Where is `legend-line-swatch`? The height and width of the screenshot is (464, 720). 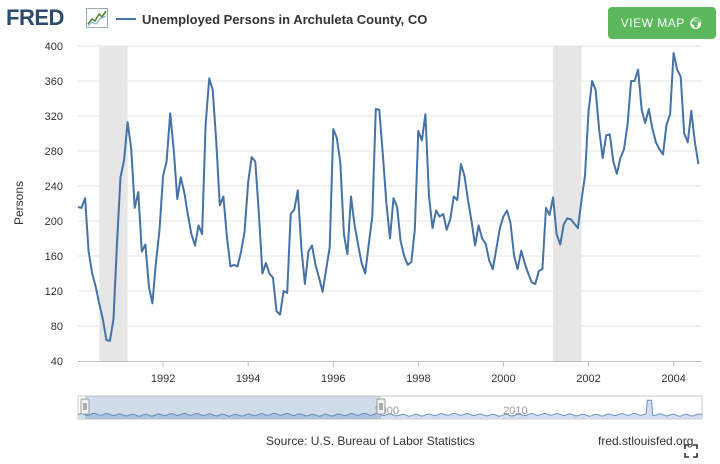 legend-line-swatch is located at coordinates (126, 19).